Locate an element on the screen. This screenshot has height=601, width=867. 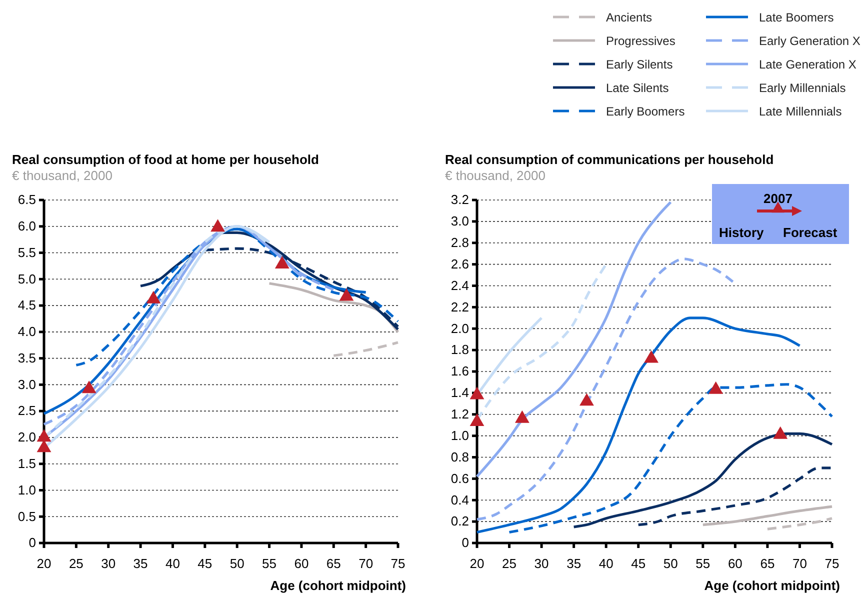
y-tick-label: 0.4 is located at coordinates (459, 500).